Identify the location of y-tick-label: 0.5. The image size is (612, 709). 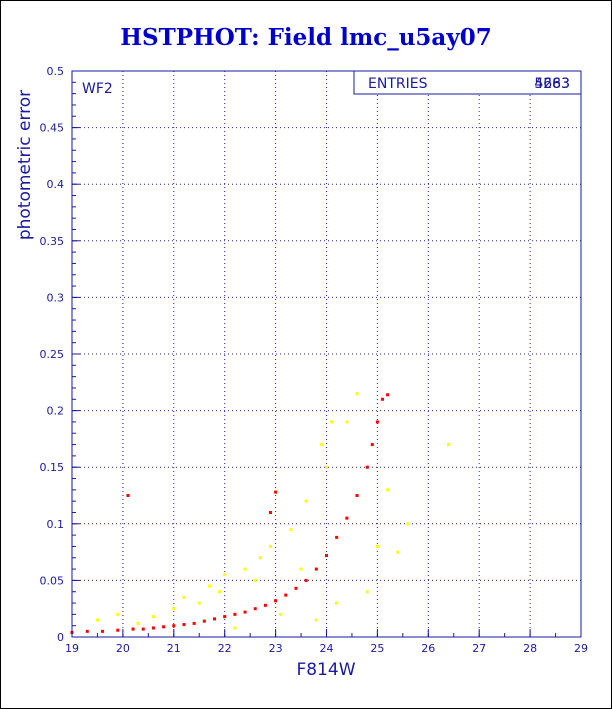
(56, 71).